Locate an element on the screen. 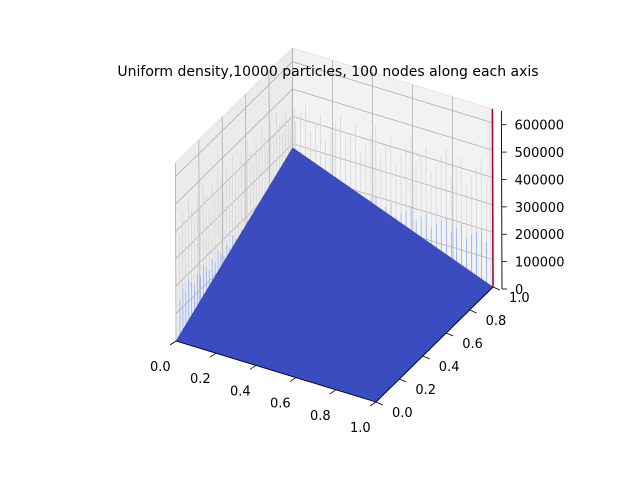 This screenshot has width=640, height=484. x-tick-label: 0.6 is located at coordinates (280, 404).